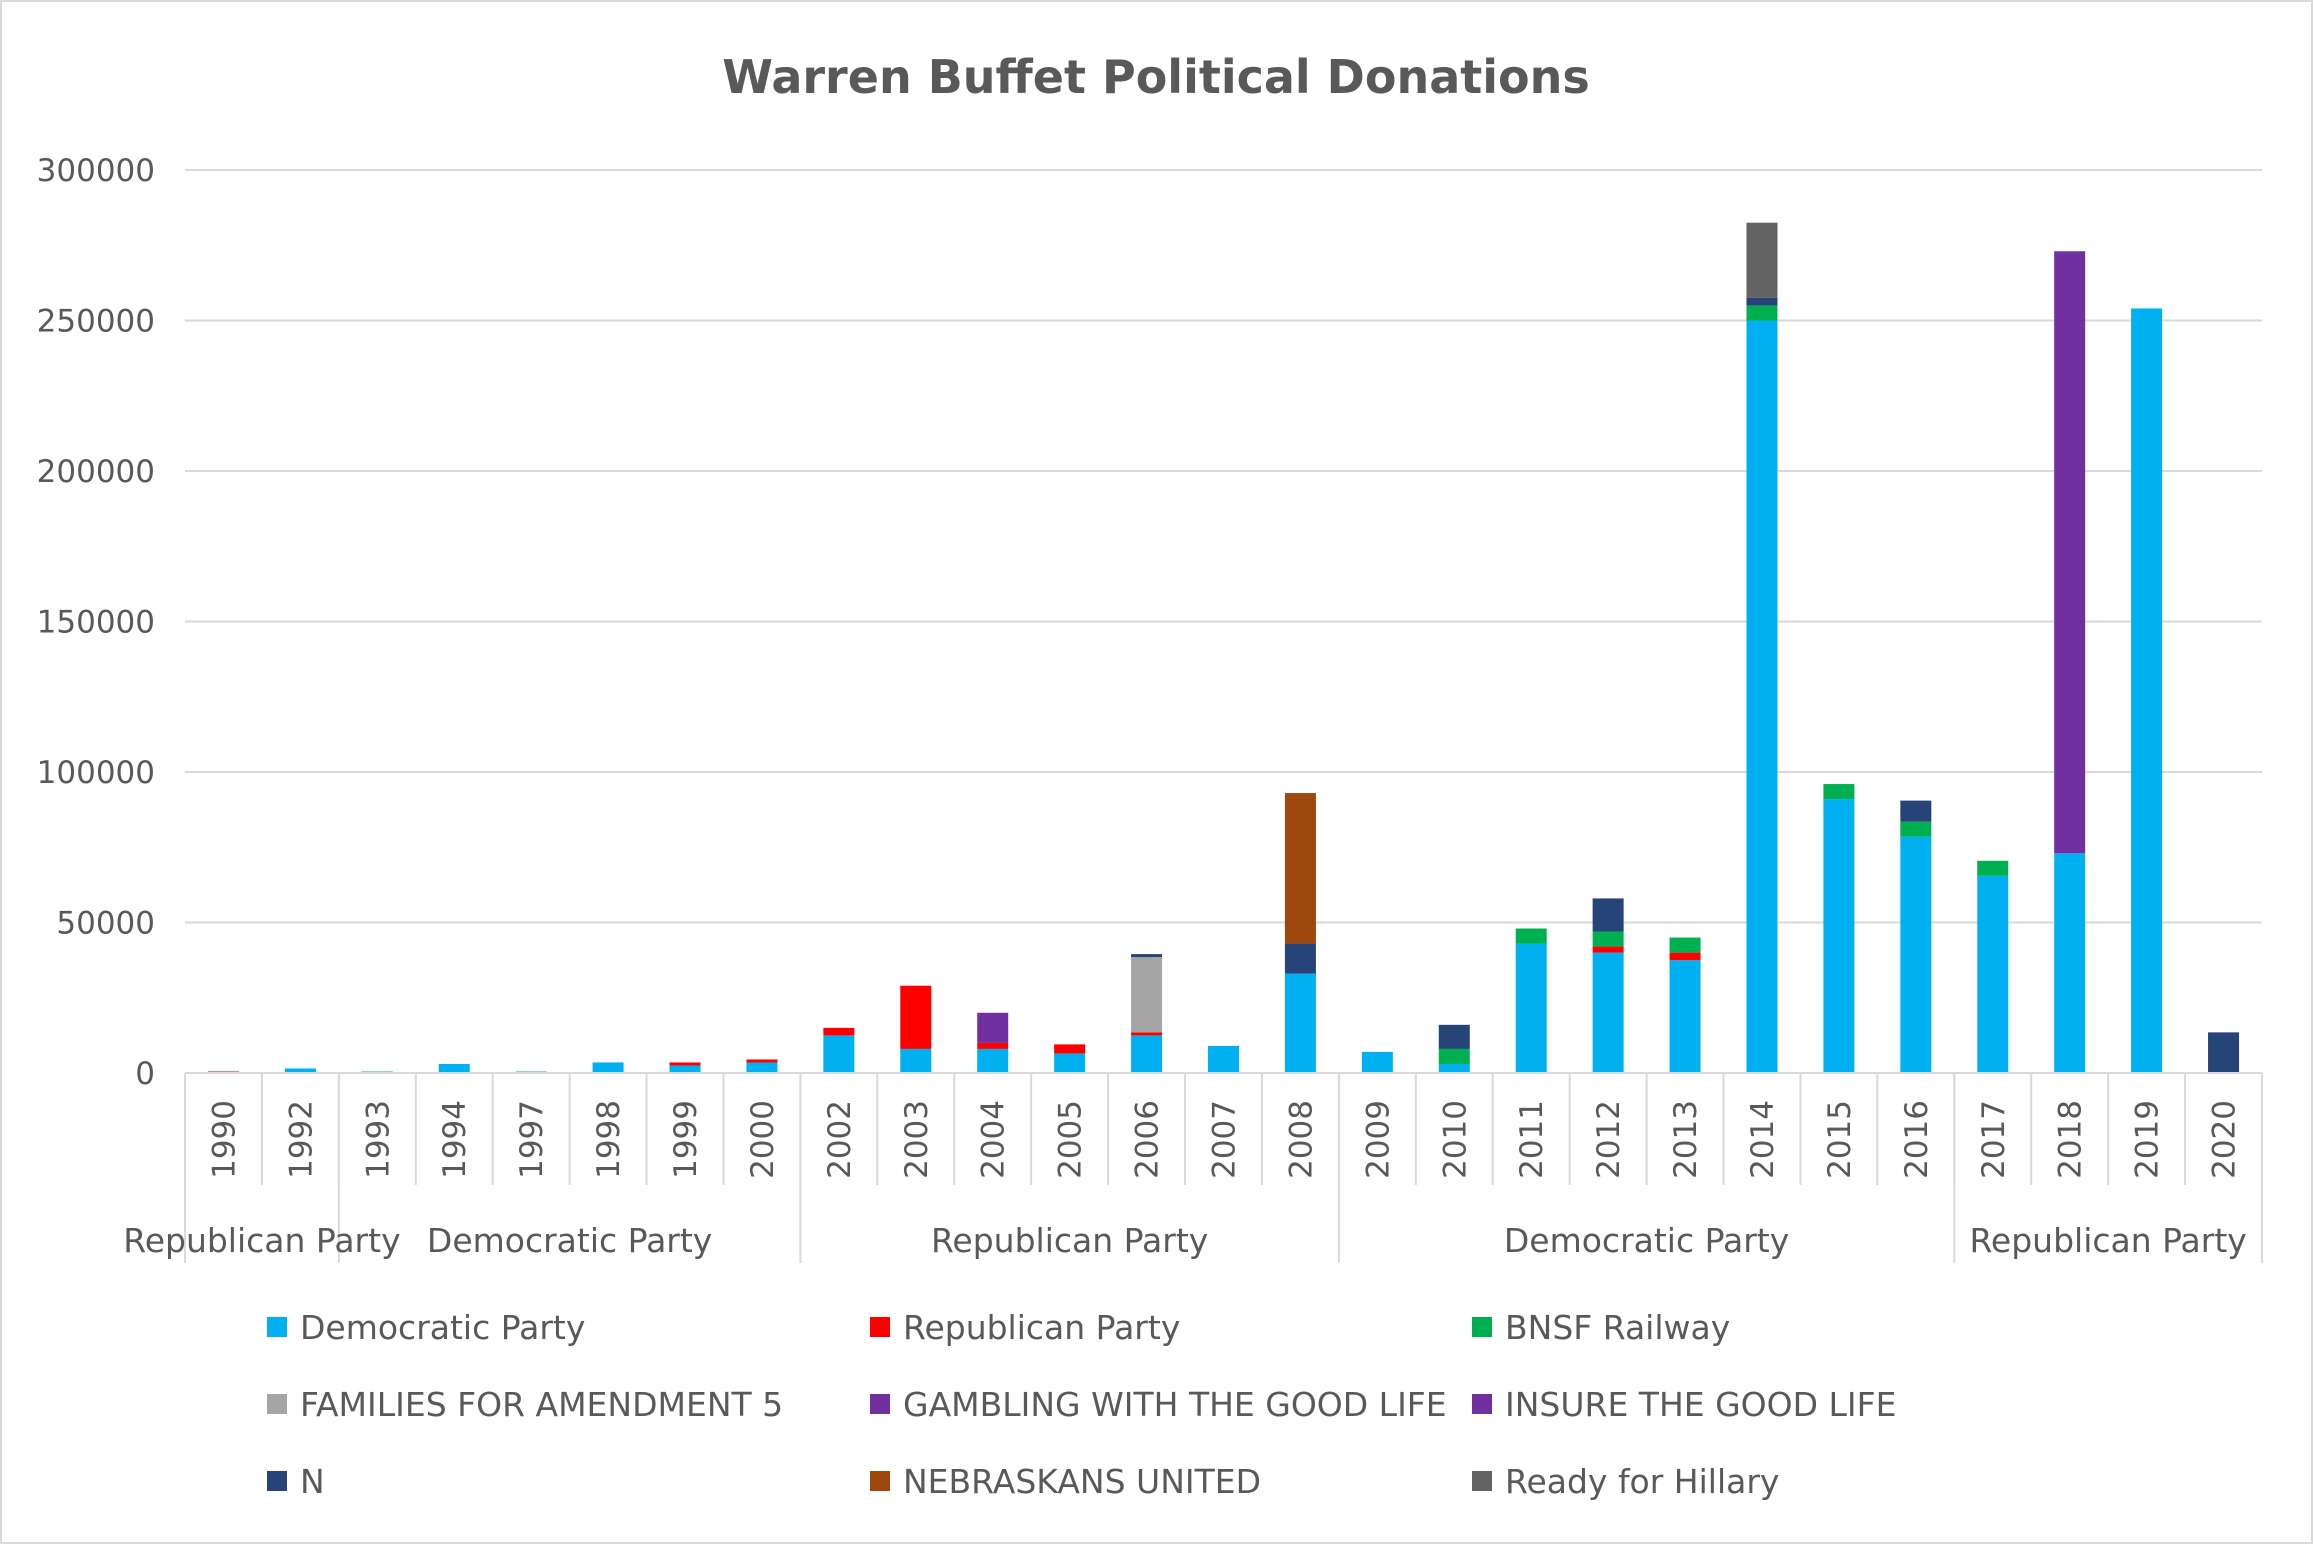 This screenshot has width=2313, height=1544. Describe the element at coordinates (1148, 1139) in the screenshot. I see `x-tick-label: 2006` at that location.